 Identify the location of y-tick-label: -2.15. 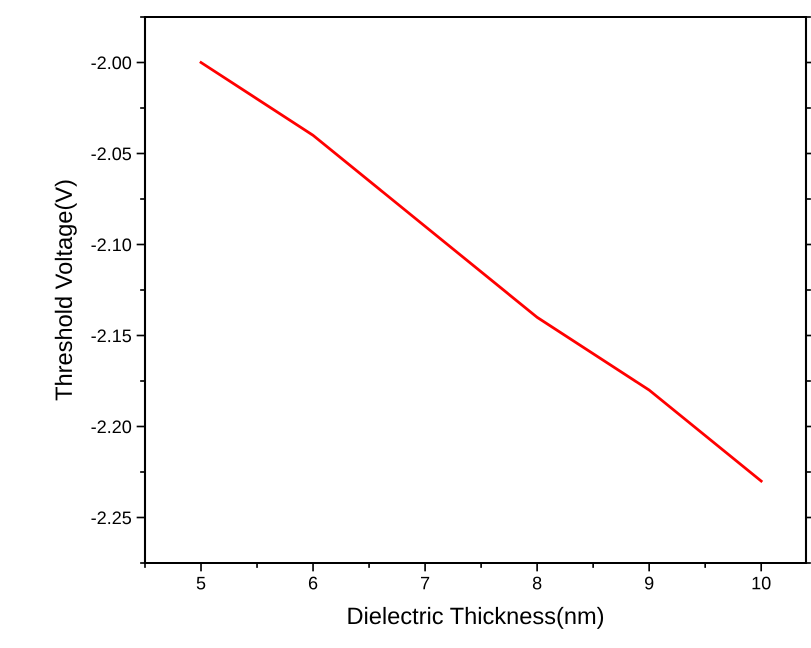
(111, 335).